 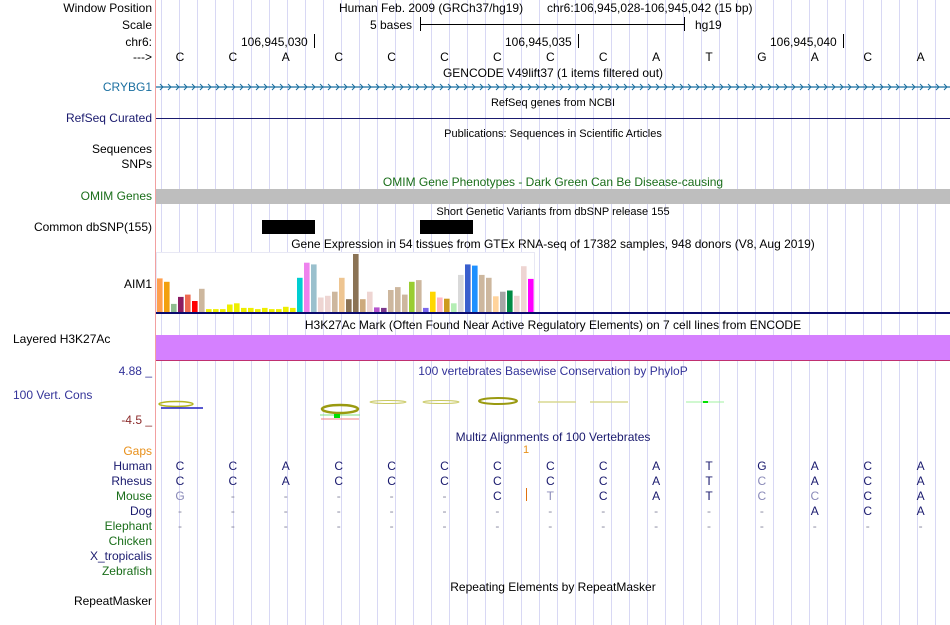 What do you see at coordinates (62, 339) in the screenshot?
I see `h3k27ac-label: Layered H3K27Ac` at bounding box center [62, 339].